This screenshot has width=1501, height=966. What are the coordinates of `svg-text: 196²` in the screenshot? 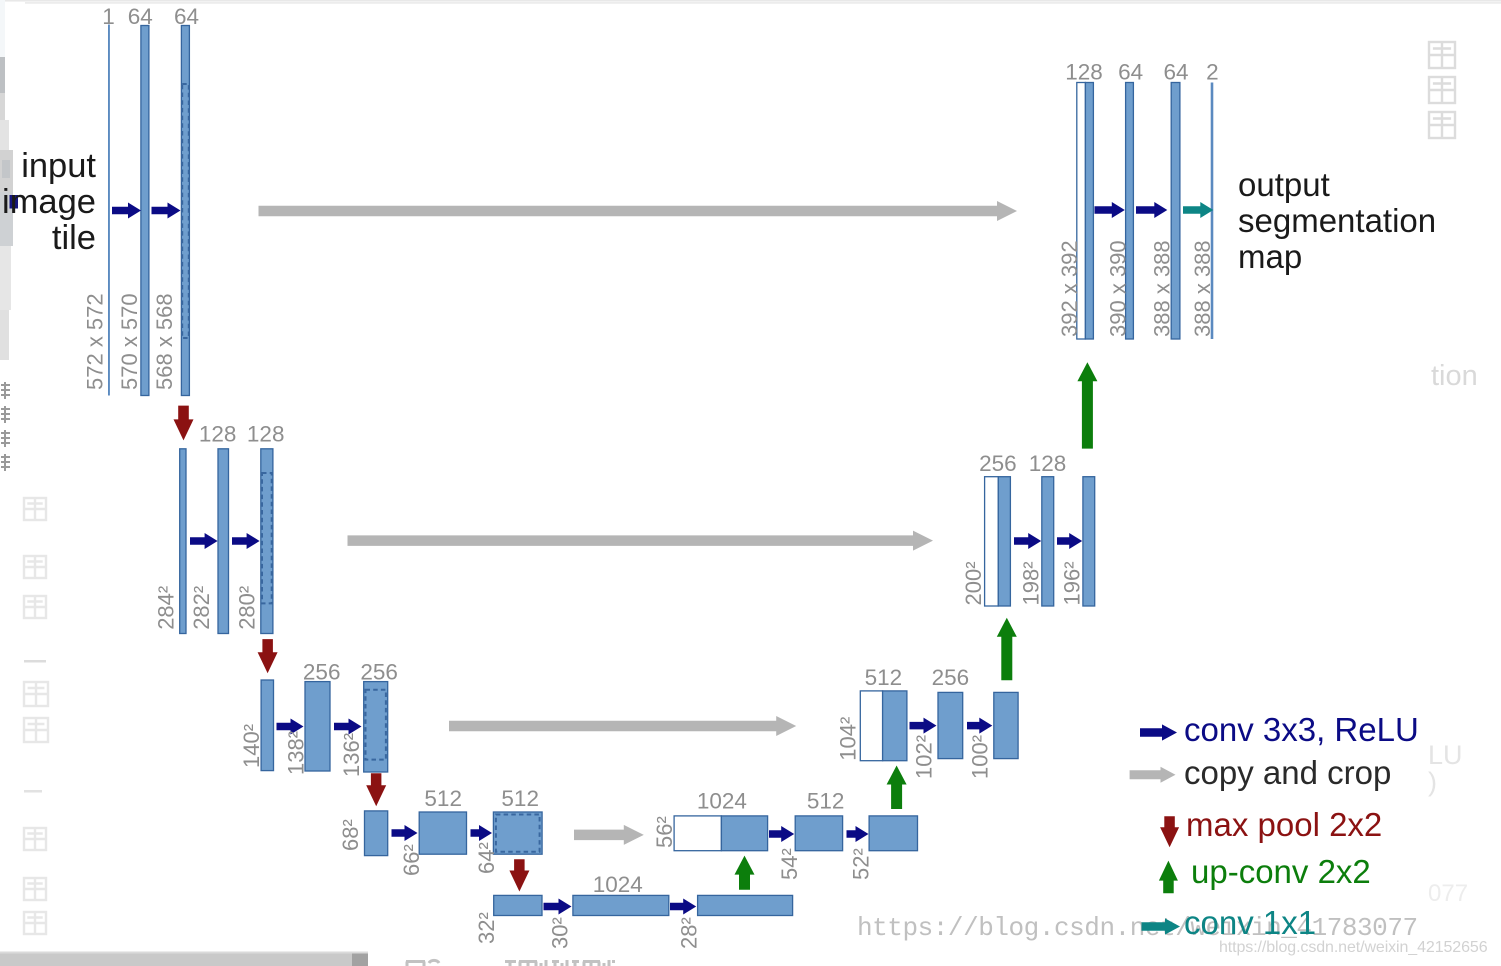 It's located at (1071, 583).